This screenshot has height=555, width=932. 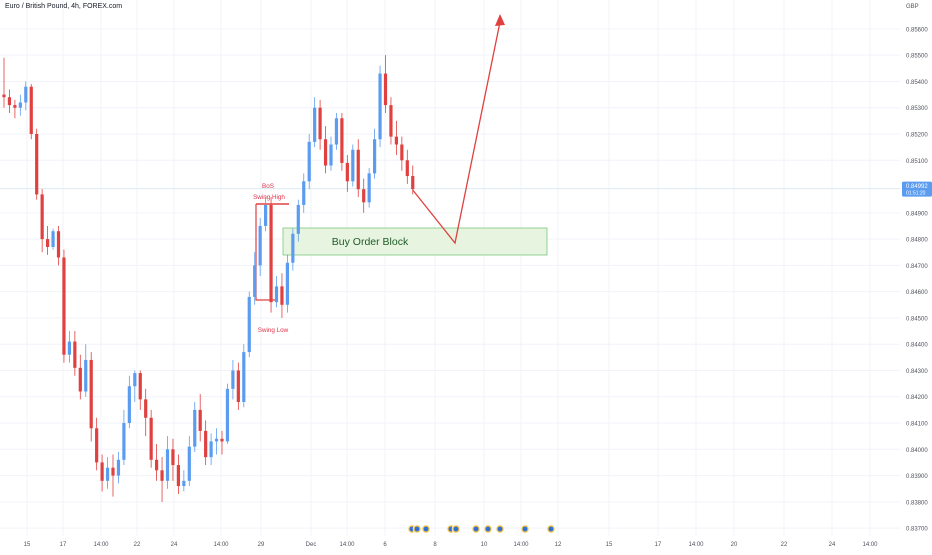 What do you see at coordinates (558, 545) in the screenshot?
I see `time-tick-label: 12` at bounding box center [558, 545].